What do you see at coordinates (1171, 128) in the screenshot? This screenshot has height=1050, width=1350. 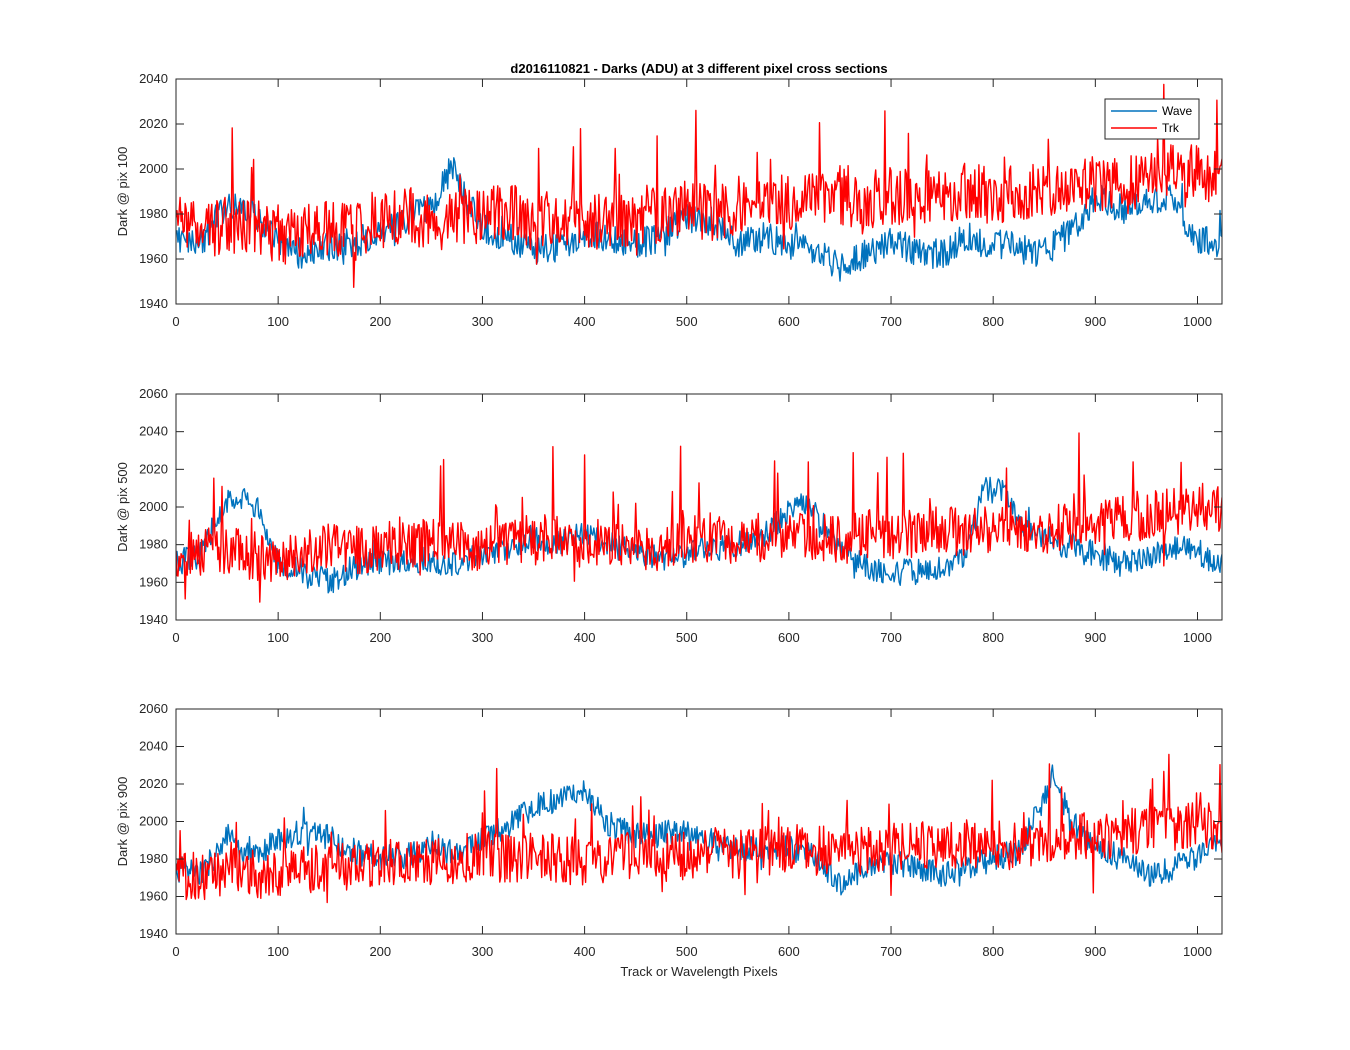 I see `legend-label-trk: Trk` at bounding box center [1171, 128].